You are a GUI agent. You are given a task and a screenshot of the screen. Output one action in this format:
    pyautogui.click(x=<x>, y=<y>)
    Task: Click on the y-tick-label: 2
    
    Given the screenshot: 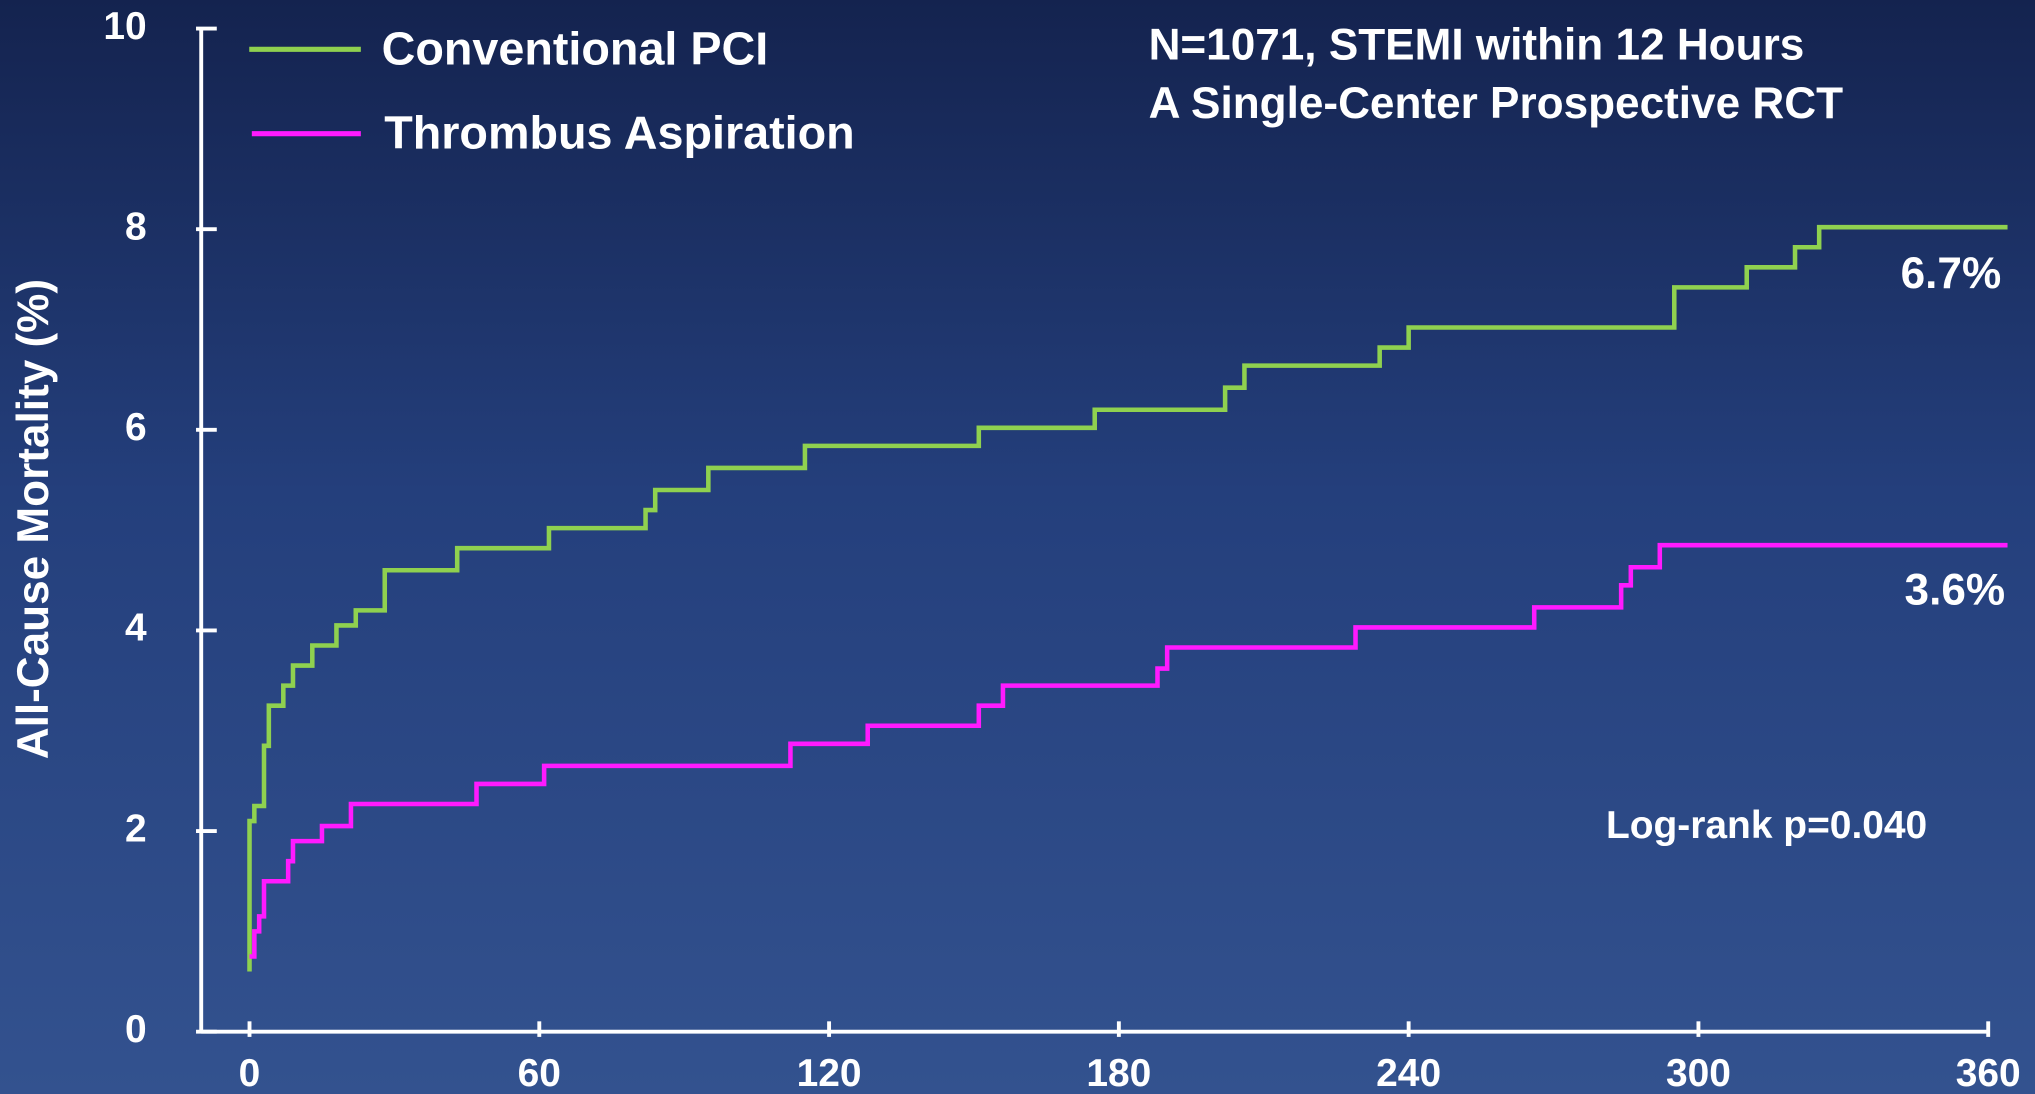 What is the action you would take?
    pyautogui.click(x=136, y=828)
    